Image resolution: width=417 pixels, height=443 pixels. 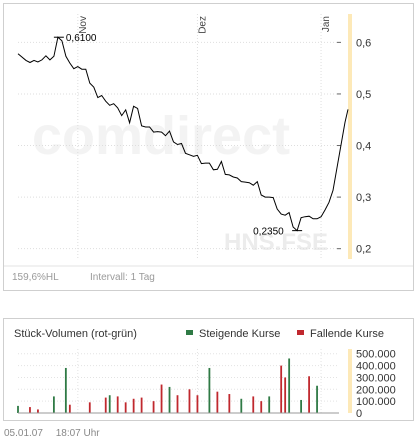 I want to click on price-y-tick-label: 0,4, so click(x=363, y=147).